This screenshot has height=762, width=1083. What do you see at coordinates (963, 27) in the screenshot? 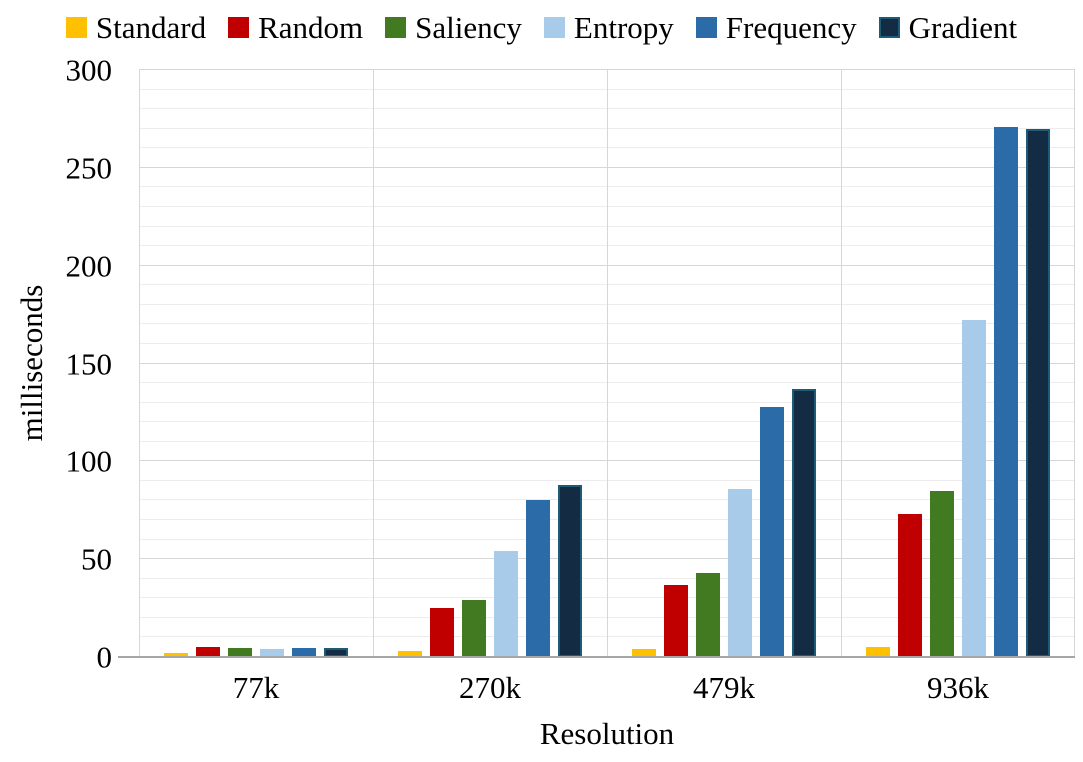
I see `legend-label: Gradient` at bounding box center [963, 27].